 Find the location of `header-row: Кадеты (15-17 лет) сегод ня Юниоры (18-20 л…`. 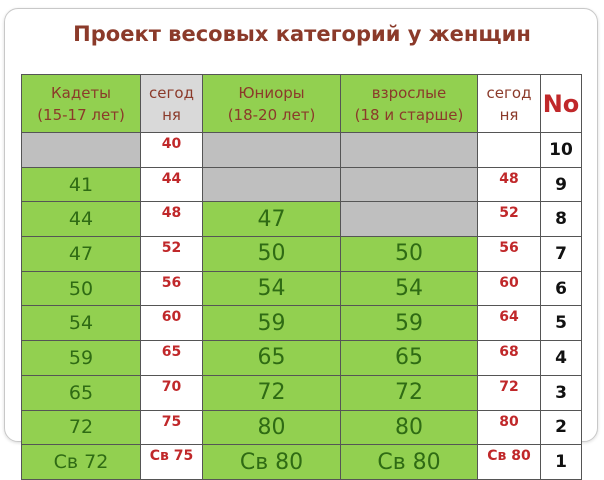

header-row: Кадеты (15-17 лет) сегод ня Юниоры (18-20 л… is located at coordinates (301, 103).